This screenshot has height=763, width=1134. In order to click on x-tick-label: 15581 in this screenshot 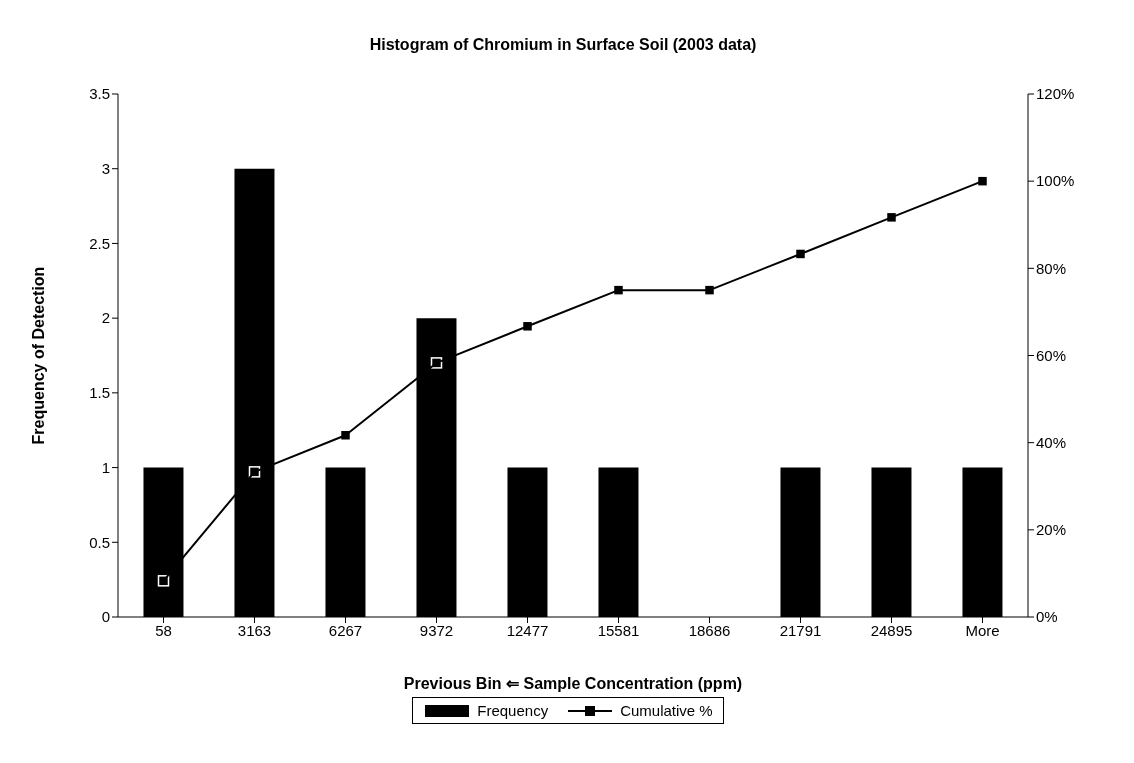, I will do `click(618, 630)`.